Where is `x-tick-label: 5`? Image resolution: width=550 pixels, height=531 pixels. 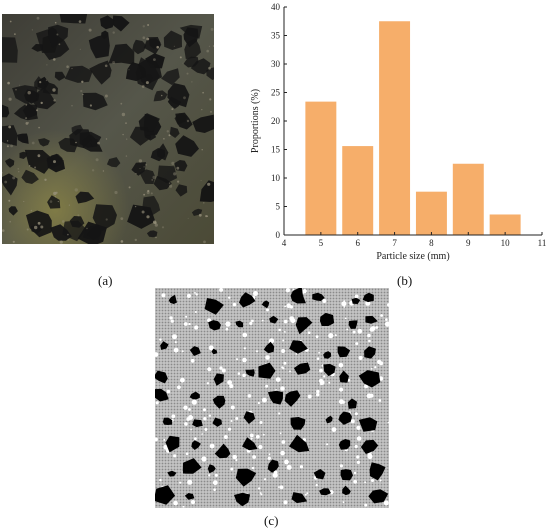 x-tick-label: 5 is located at coordinates (321, 243).